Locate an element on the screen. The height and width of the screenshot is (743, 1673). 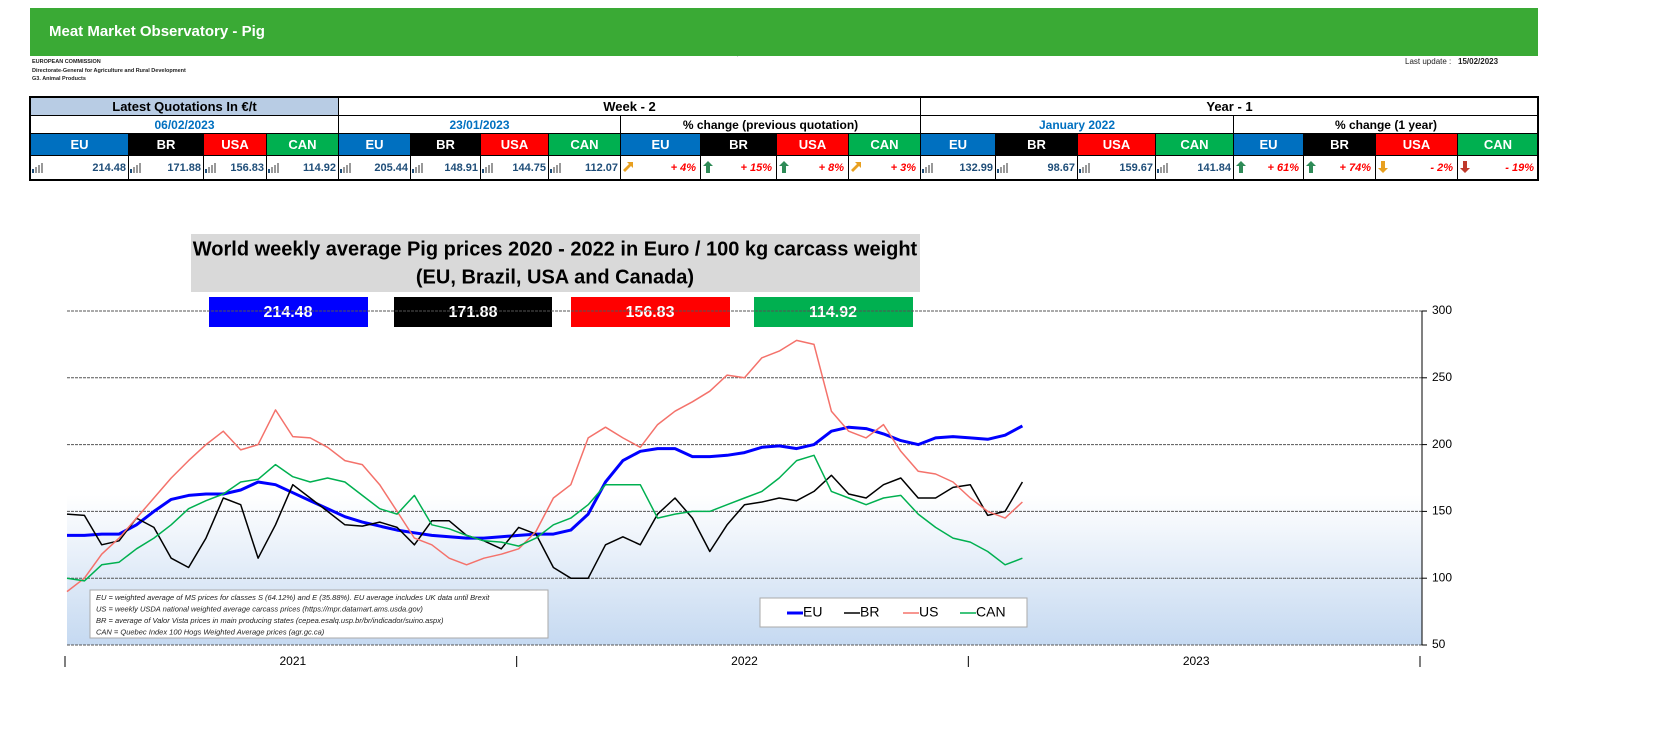
value-box-label: 114.92 is located at coordinates (833, 312).